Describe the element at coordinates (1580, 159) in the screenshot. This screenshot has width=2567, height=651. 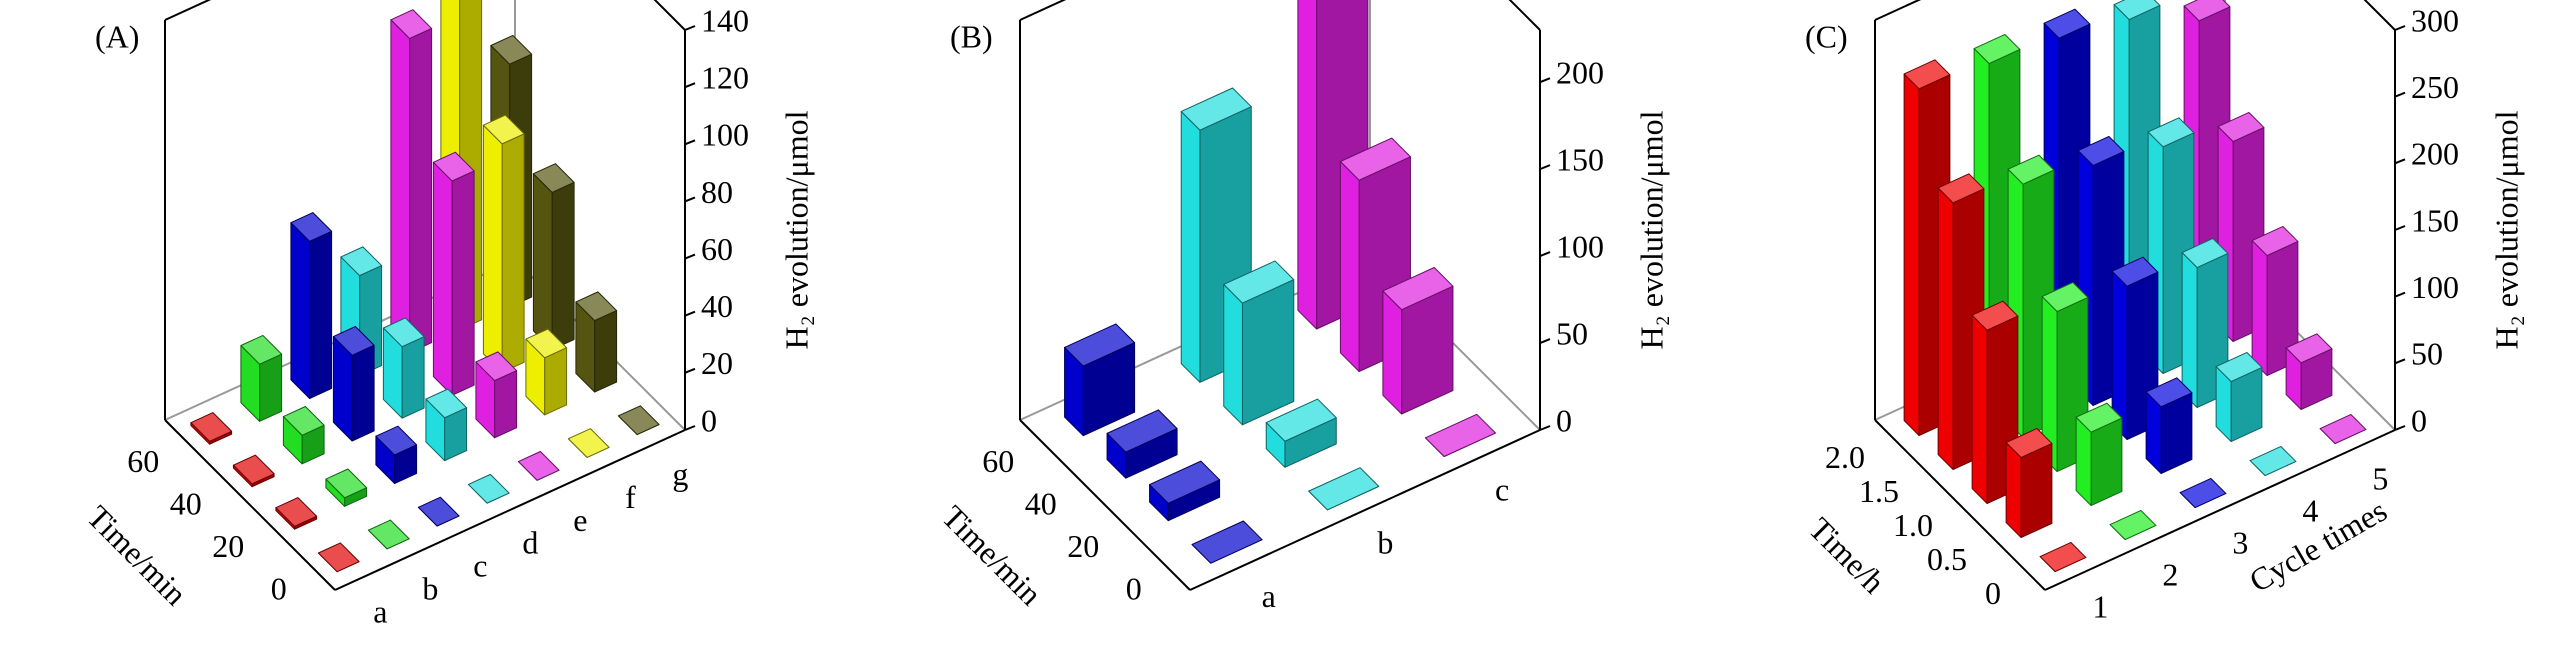
I see `z-tick-label: 150` at that location.